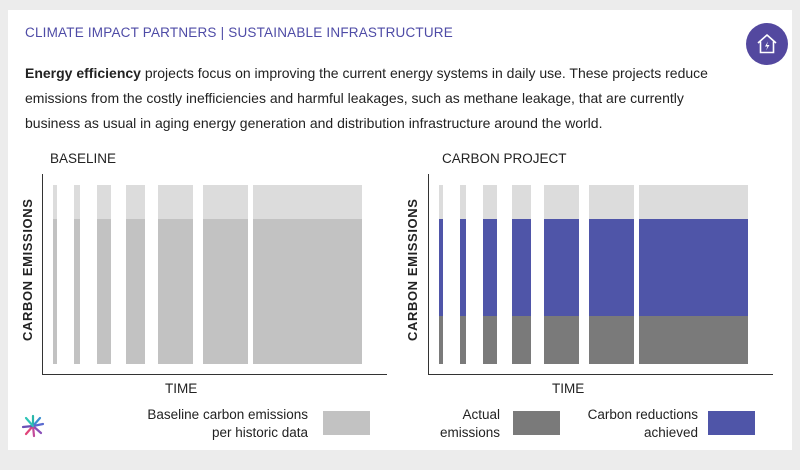  Describe the element at coordinates (27, 269) in the screenshot. I see `baseline-y-label: CARBON EMISSIONS` at that location.